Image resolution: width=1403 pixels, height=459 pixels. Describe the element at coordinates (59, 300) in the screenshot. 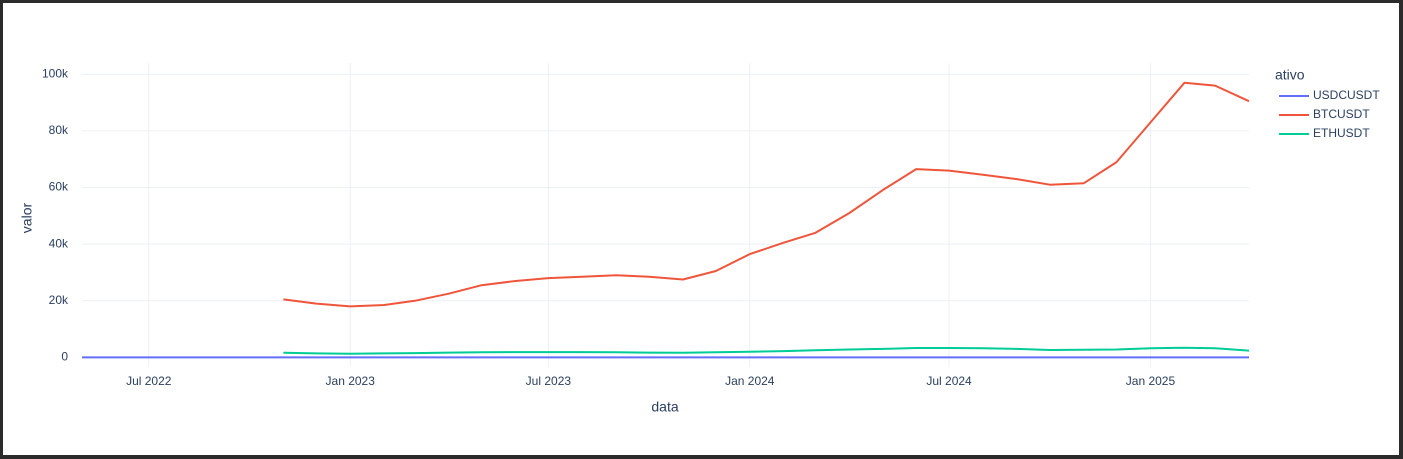

I see `y-tick-label: 20k` at that location.